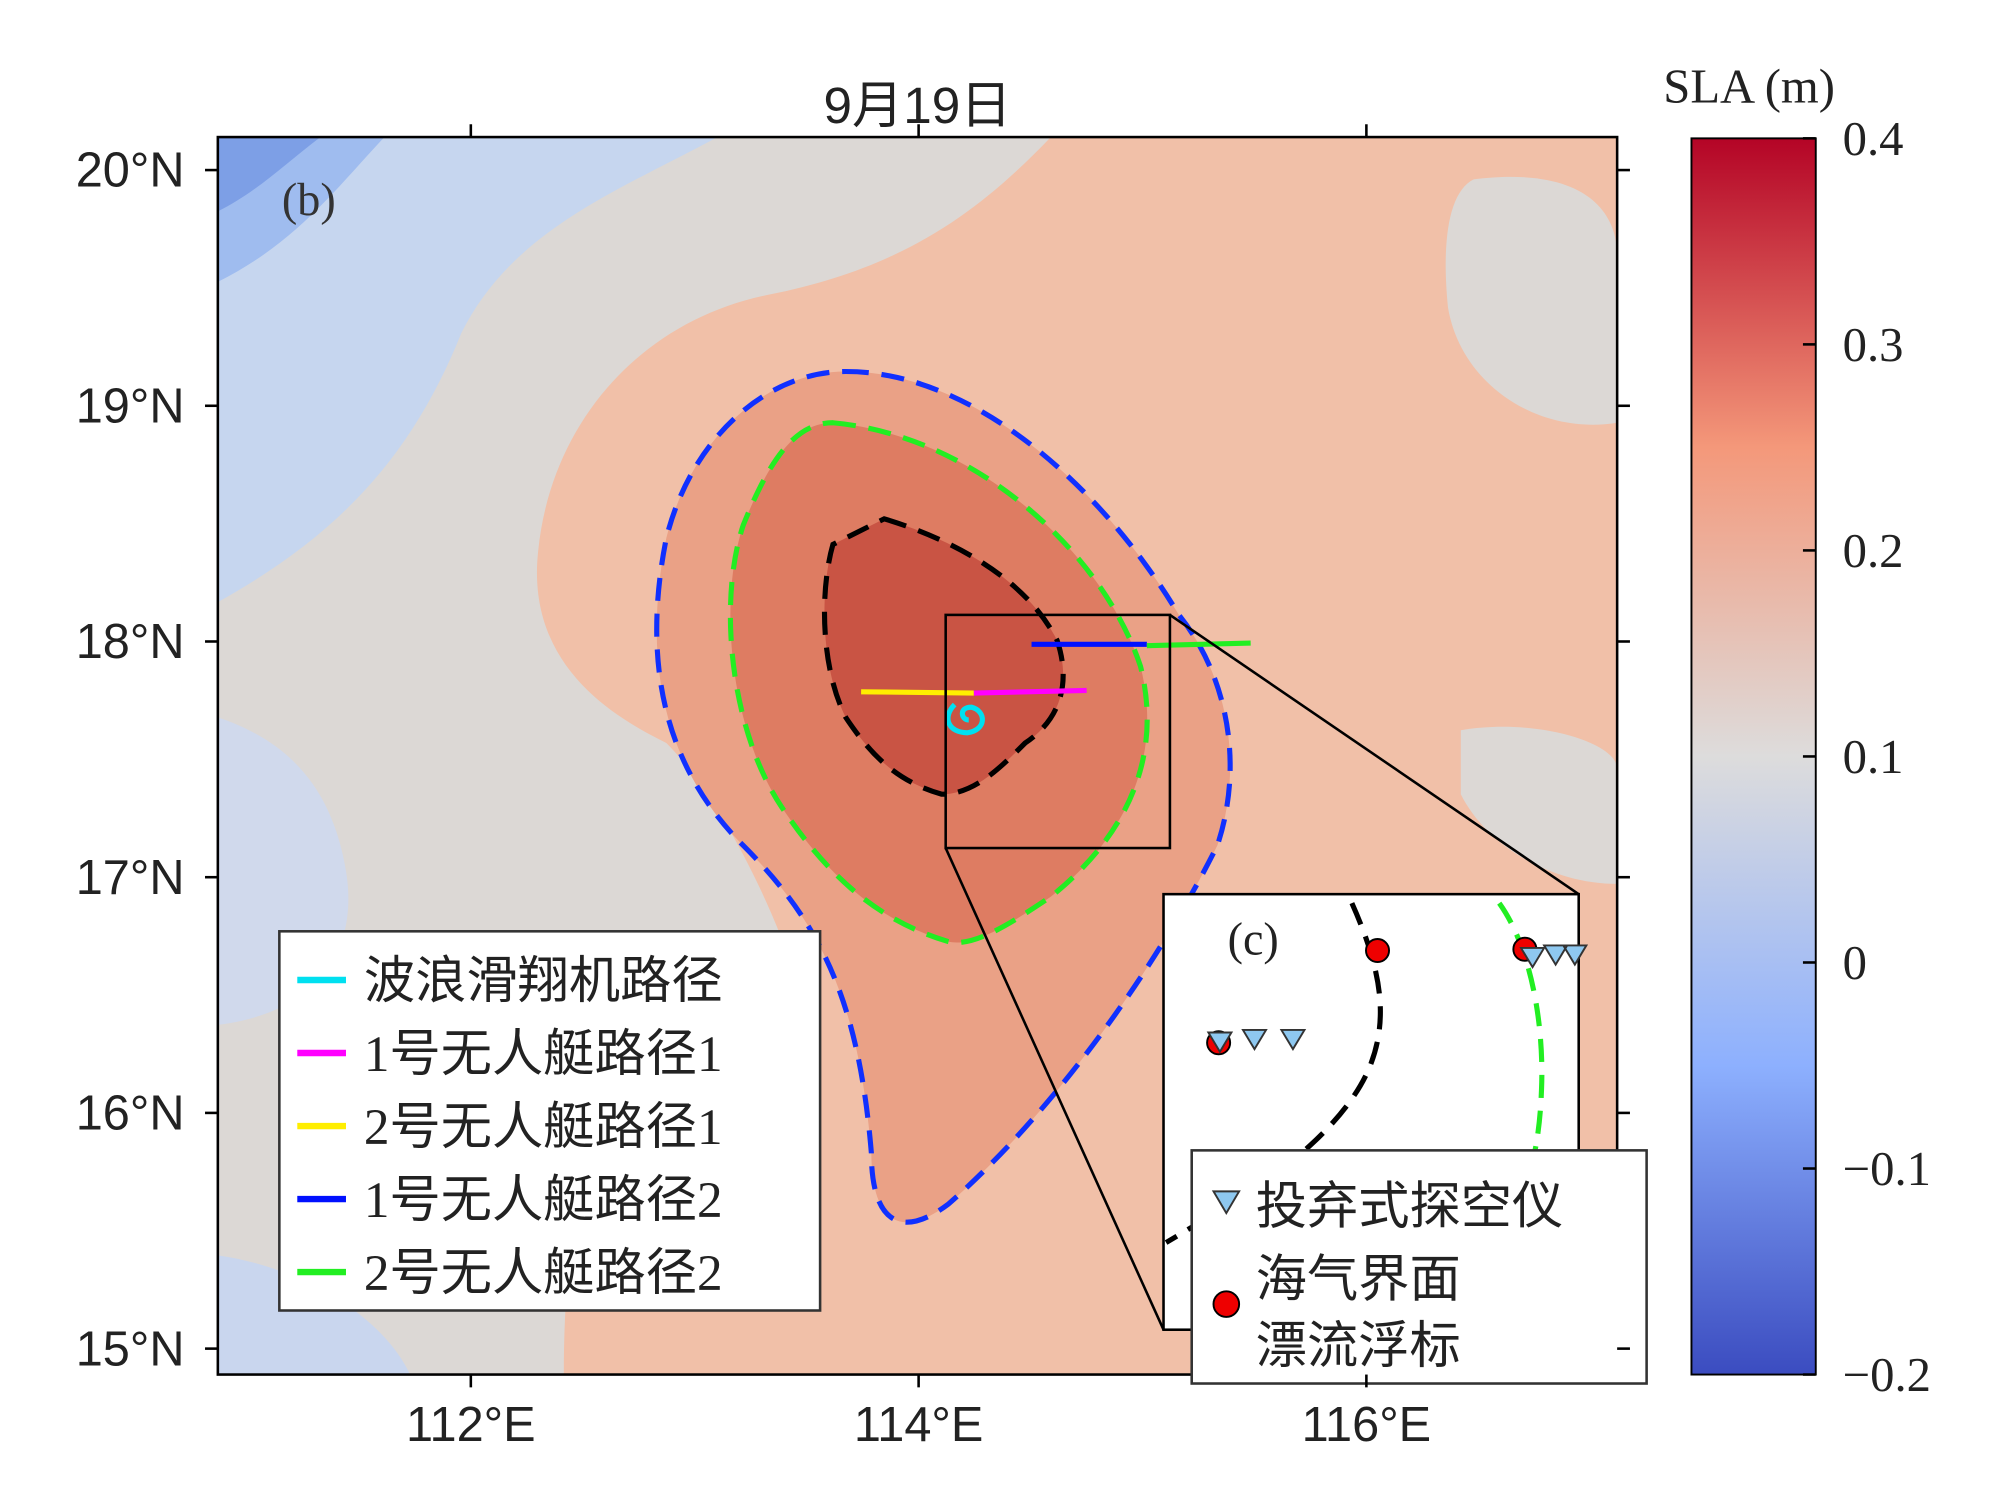 This screenshot has width=1999, height=1486. I want to click on legend-box, so click(550, 1121).